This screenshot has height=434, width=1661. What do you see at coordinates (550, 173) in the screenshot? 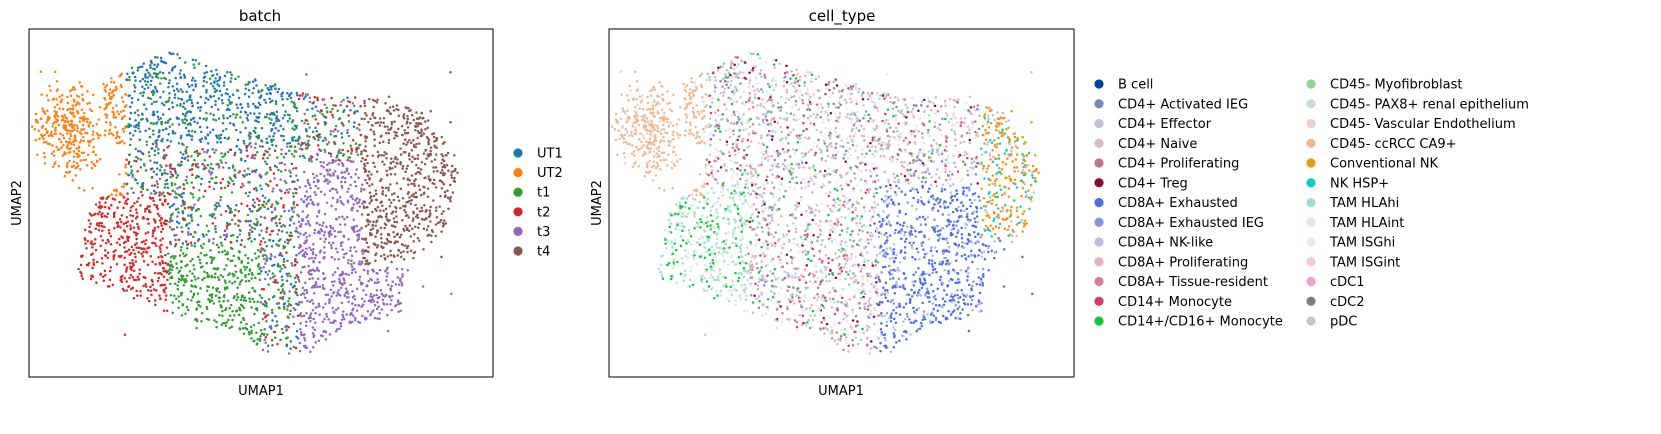
I see `legend-label-ut2: UT2` at bounding box center [550, 173].